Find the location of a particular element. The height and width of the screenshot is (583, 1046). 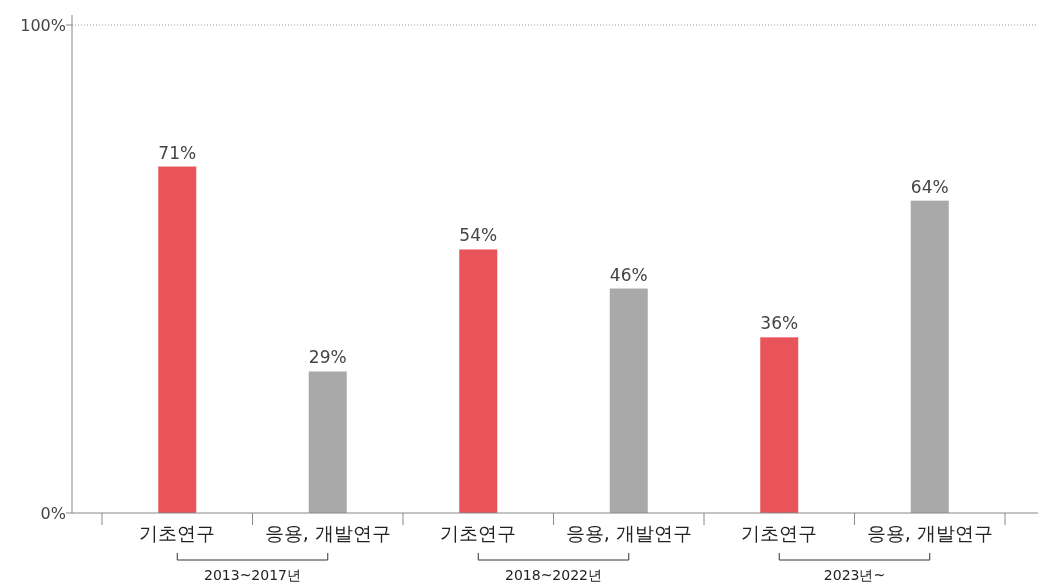

data-label: 54% is located at coordinates (478, 235).